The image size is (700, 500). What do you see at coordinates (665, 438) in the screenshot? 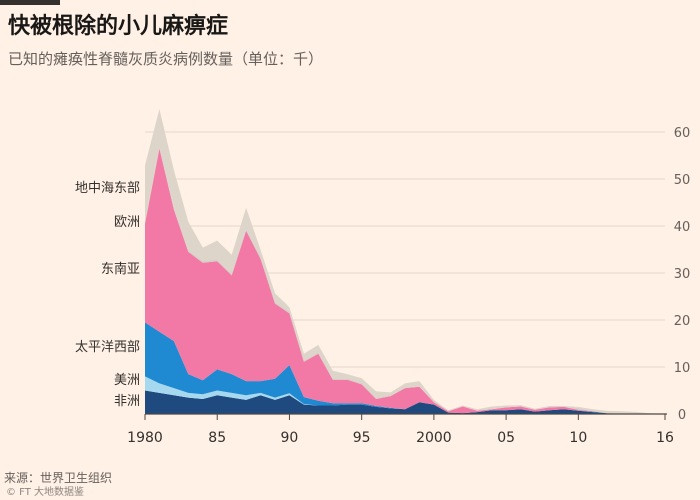
I see `x-tick-label-2016: 16` at bounding box center [665, 438].